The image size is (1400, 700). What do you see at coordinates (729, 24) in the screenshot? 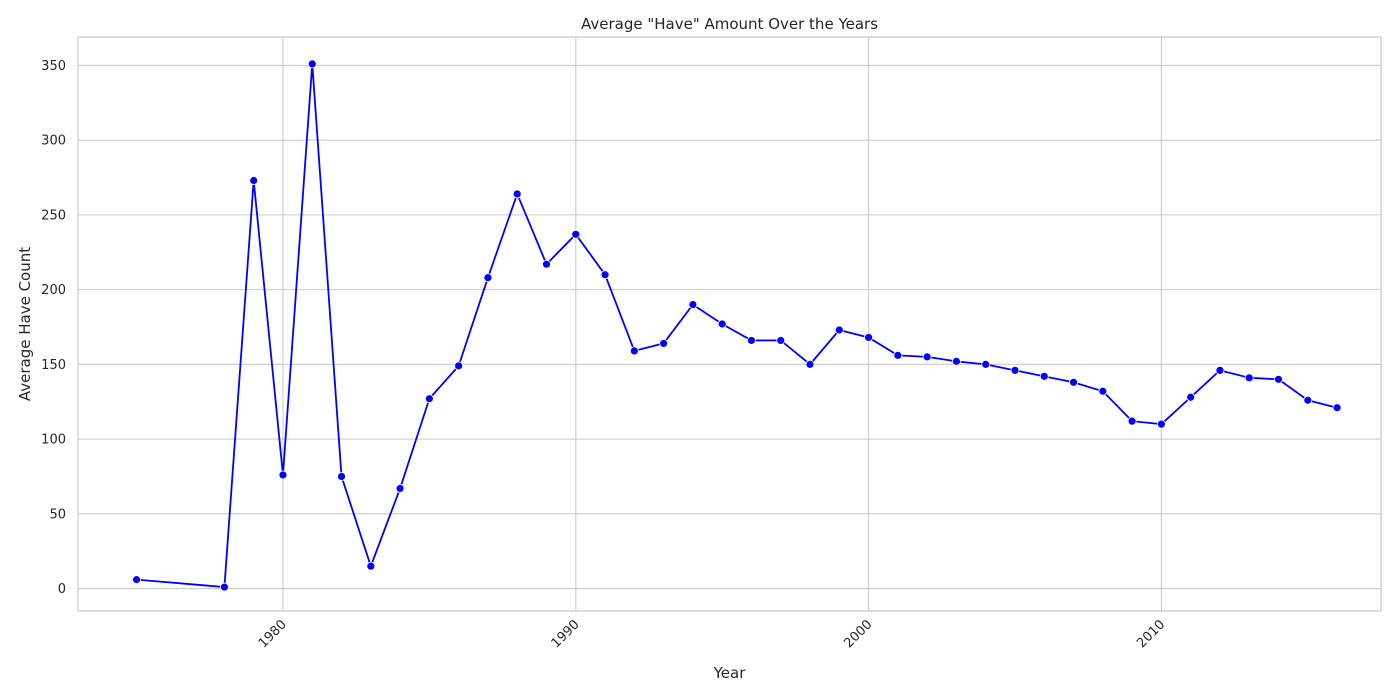
I see `chart-title: Average "Have" Amount Over the Years` at bounding box center [729, 24].